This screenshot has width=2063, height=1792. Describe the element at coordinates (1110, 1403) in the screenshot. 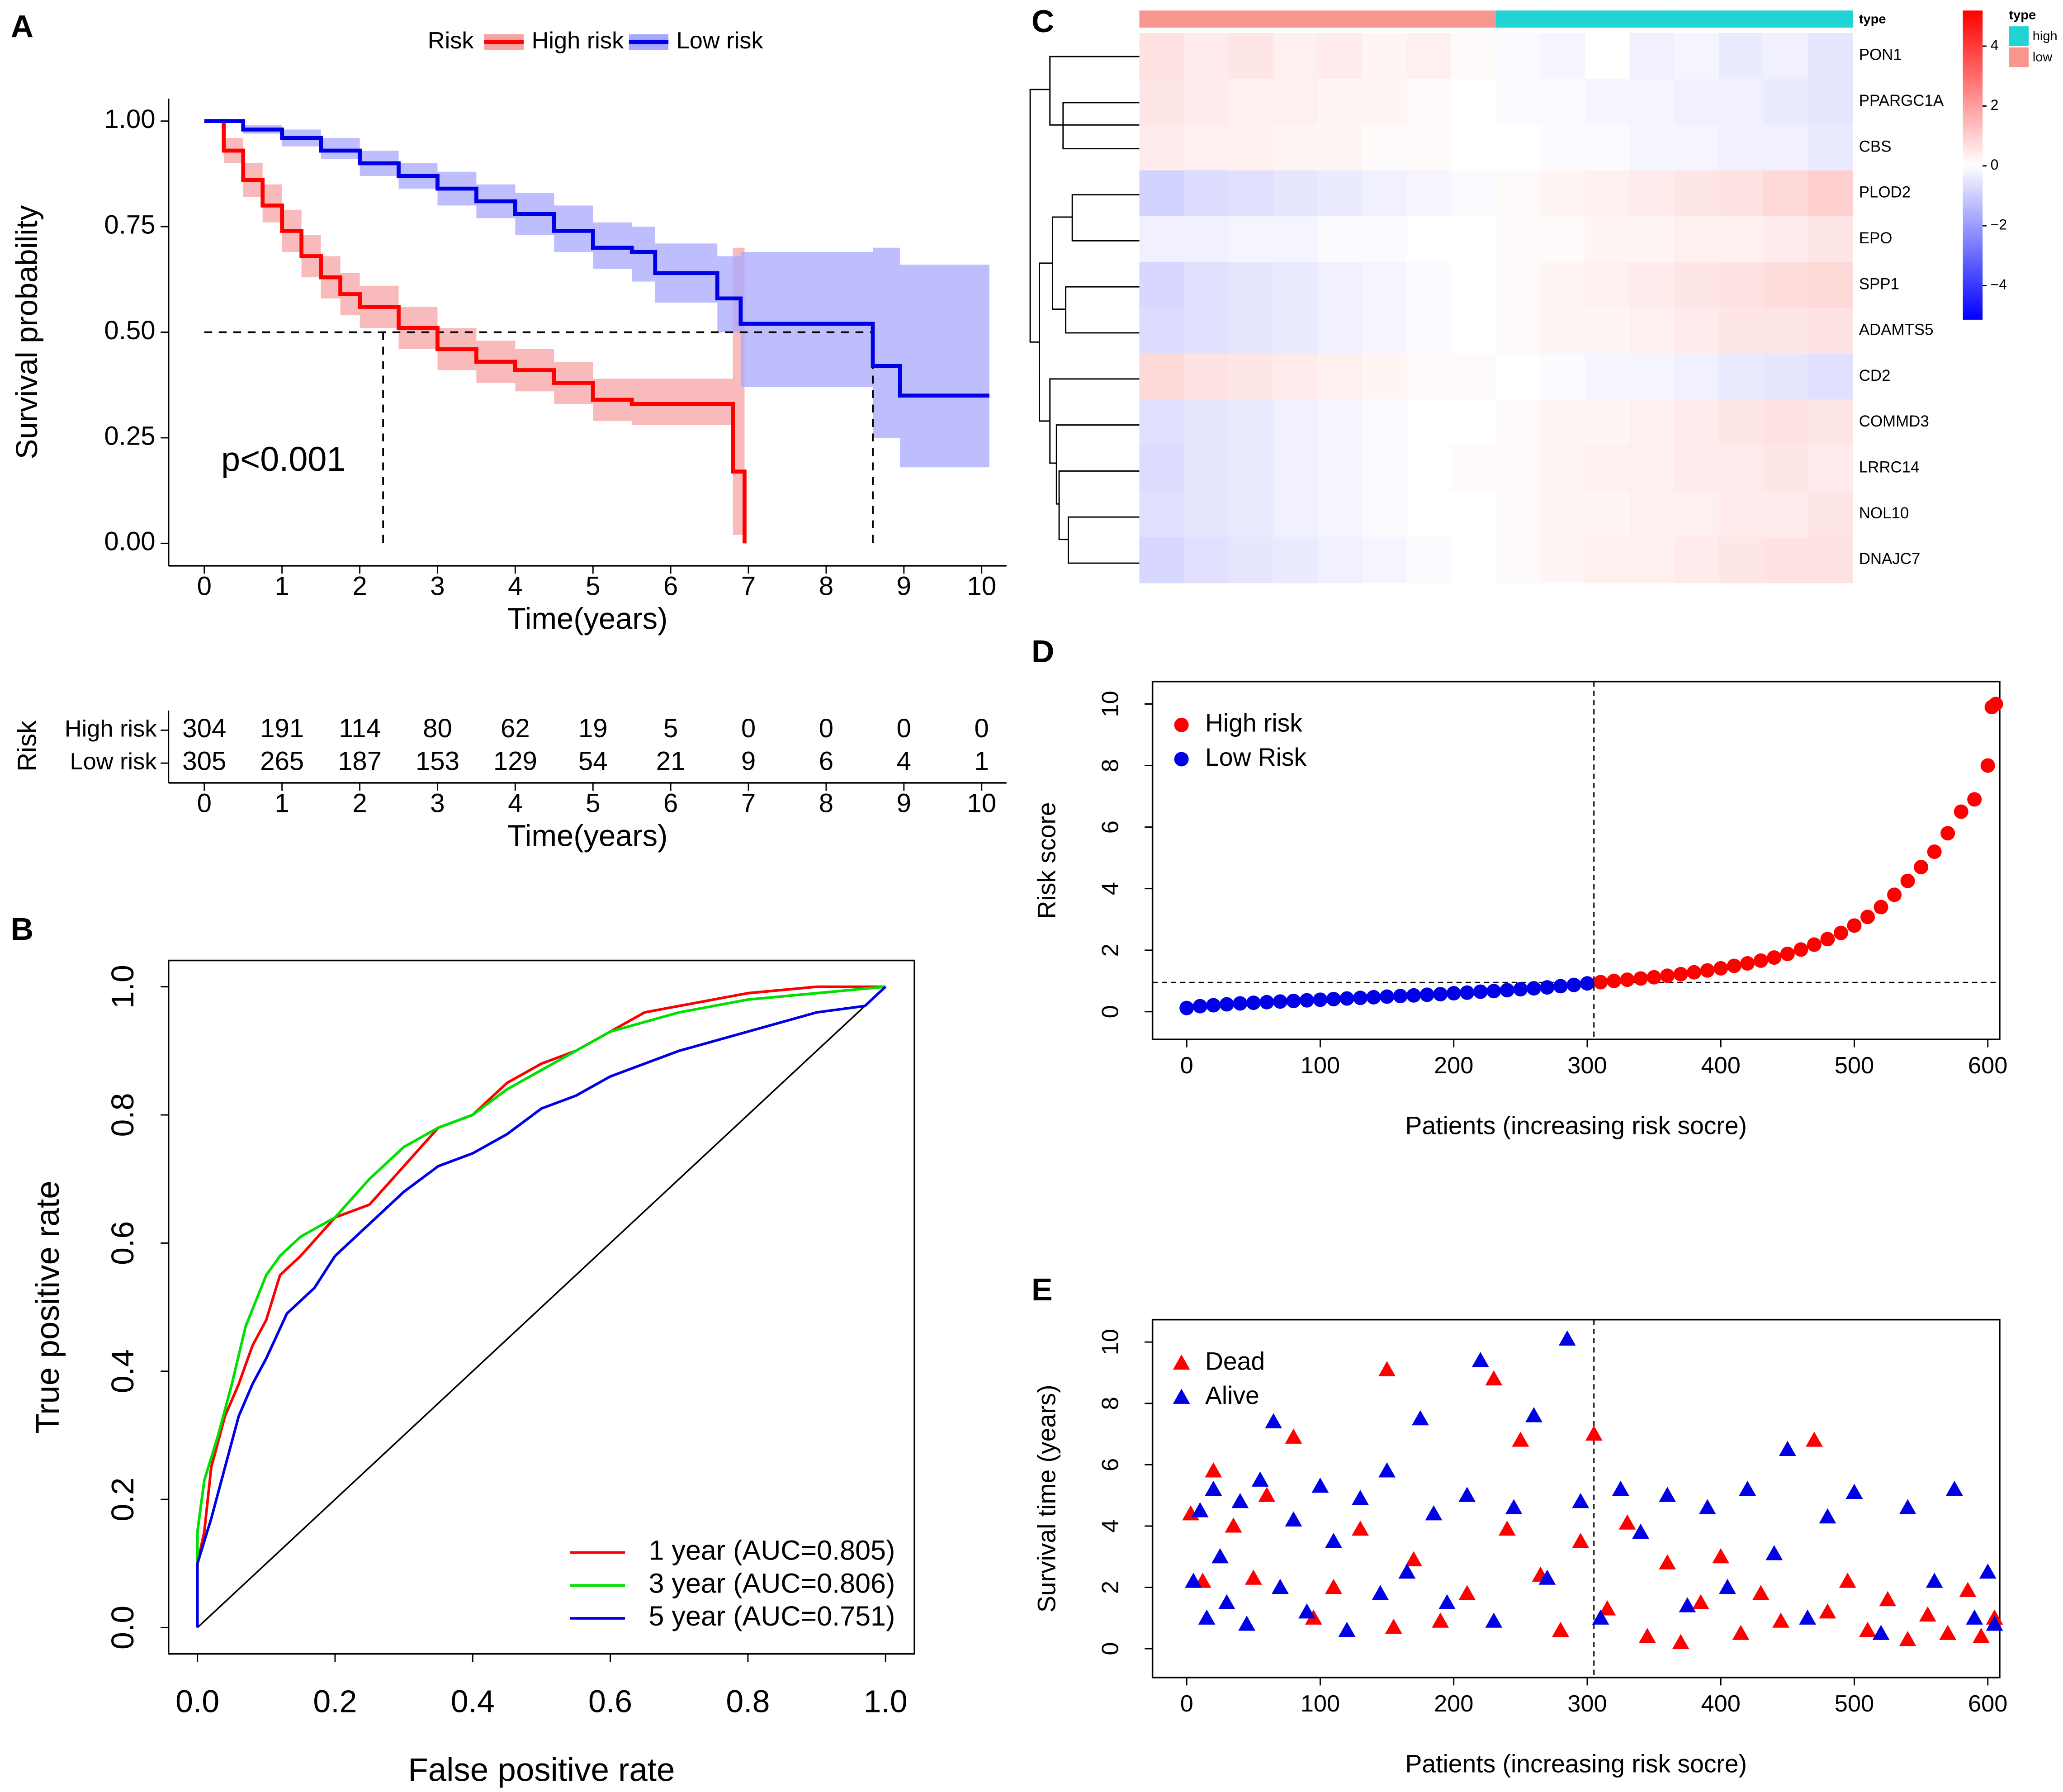

I see `y-tick-label: 8` at that location.